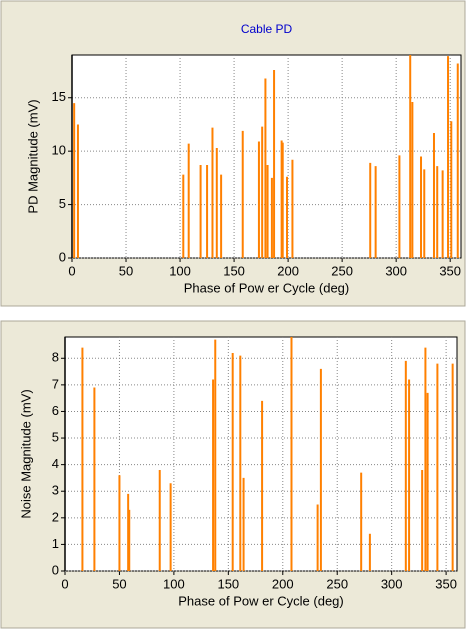  What do you see at coordinates (32, 156) in the screenshot?
I see `y-axis-label: PD Magnitude (mV)` at bounding box center [32, 156].